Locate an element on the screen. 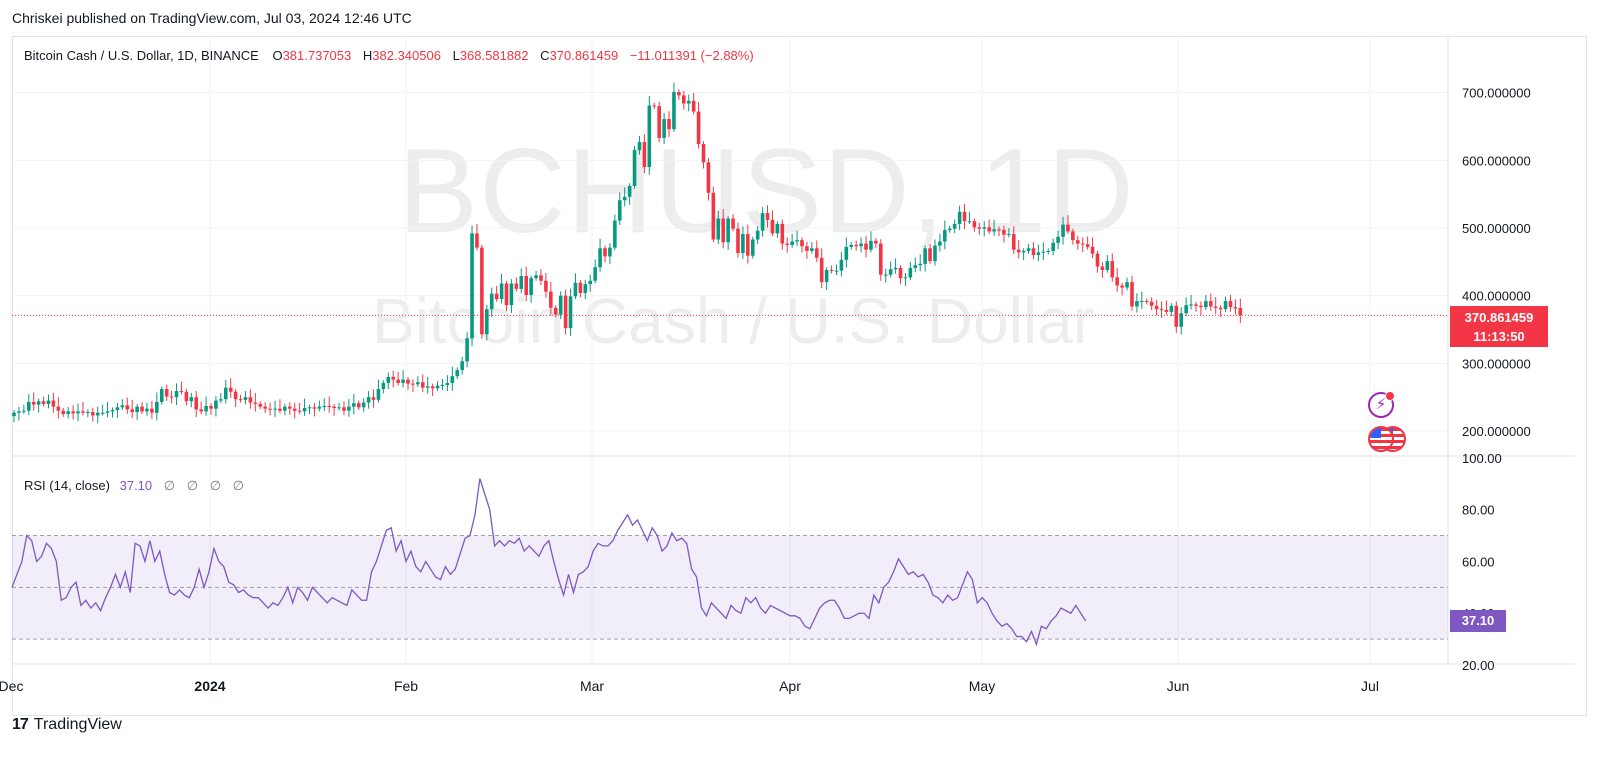 The width and height of the screenshot is (1600, 764). price-axis-tick: 700.000000 is located at coordinates (1496, 93).